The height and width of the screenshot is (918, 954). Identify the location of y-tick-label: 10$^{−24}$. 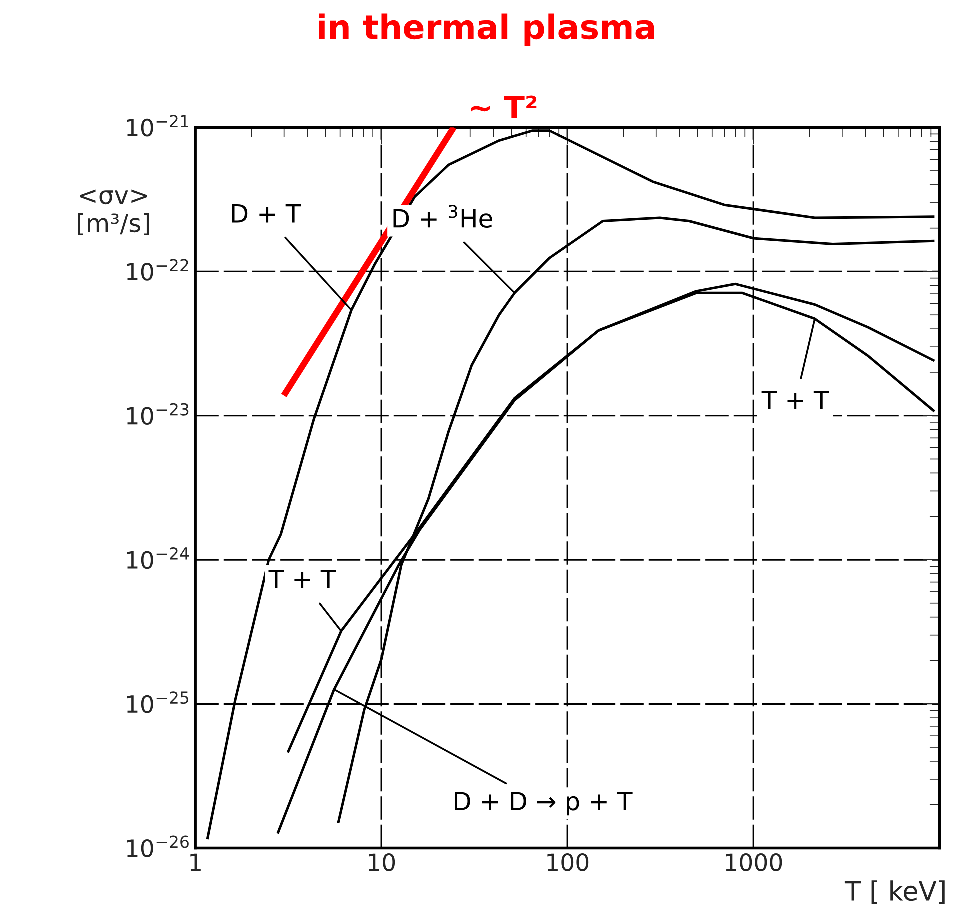
(158, 558).